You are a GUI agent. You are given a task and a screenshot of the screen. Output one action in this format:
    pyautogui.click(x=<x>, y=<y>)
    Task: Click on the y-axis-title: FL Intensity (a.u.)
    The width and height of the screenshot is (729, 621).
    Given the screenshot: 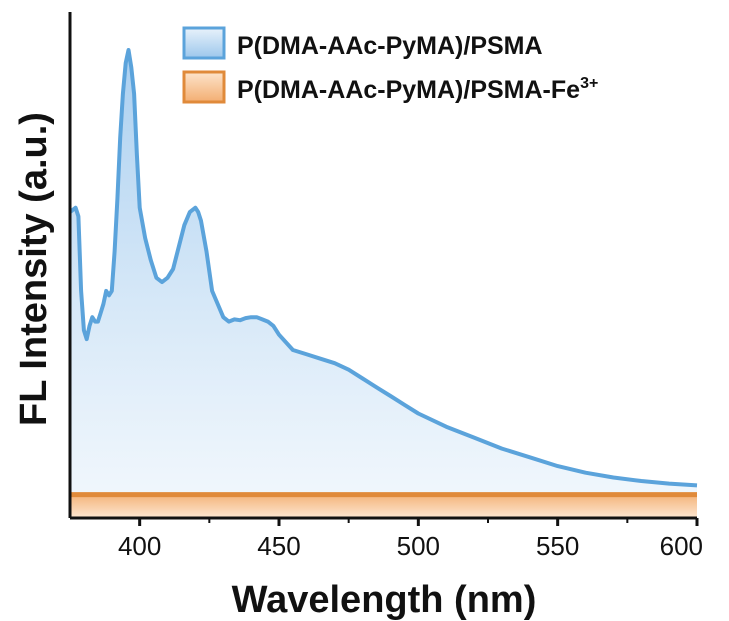 What is the action you would take?
    pyautogui.click(x=34, y=269)
    